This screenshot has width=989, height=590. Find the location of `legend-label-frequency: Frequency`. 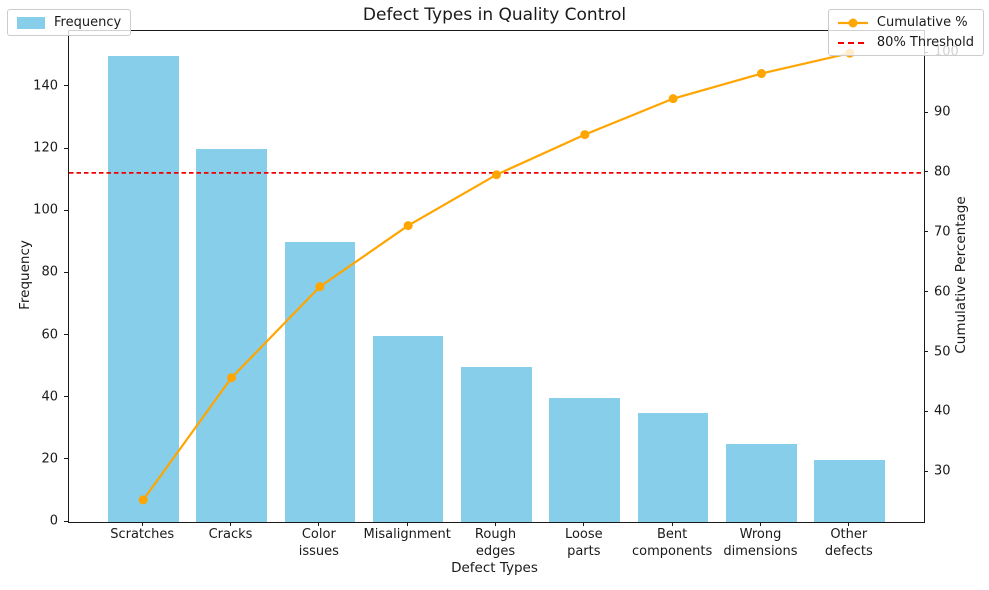

legend-label-frequency: Frequency is located at coordinates (88, 22).